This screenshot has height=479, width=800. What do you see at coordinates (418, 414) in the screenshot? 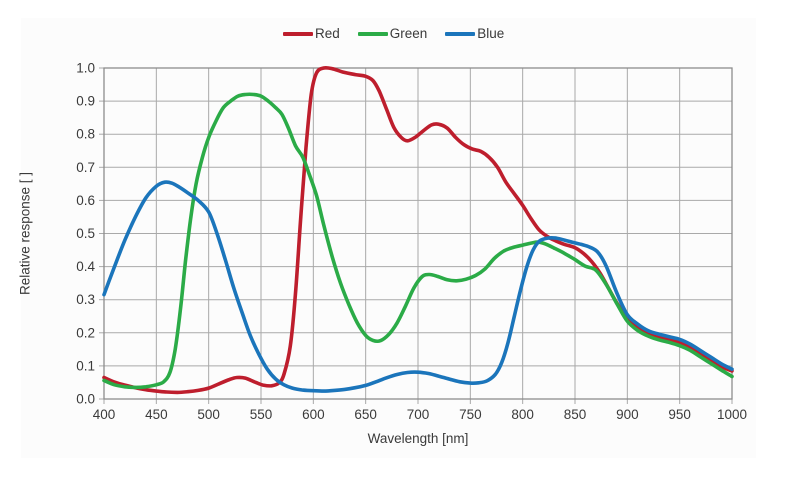
I see `x-tick-label: 700` at bounding box center [418, 414].